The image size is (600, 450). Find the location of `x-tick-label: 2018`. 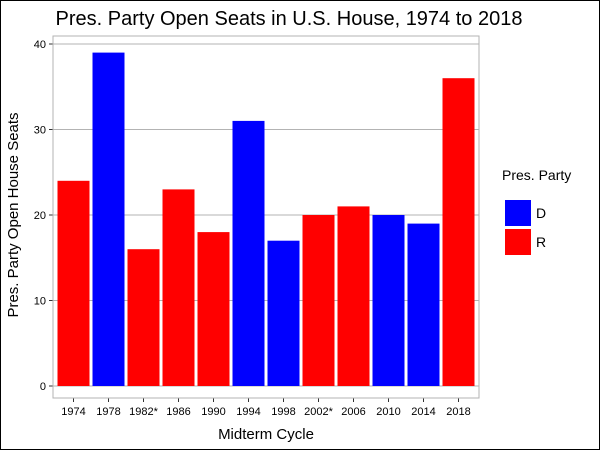

x-tick-label: 2018 is located at coordinates (458, 412).